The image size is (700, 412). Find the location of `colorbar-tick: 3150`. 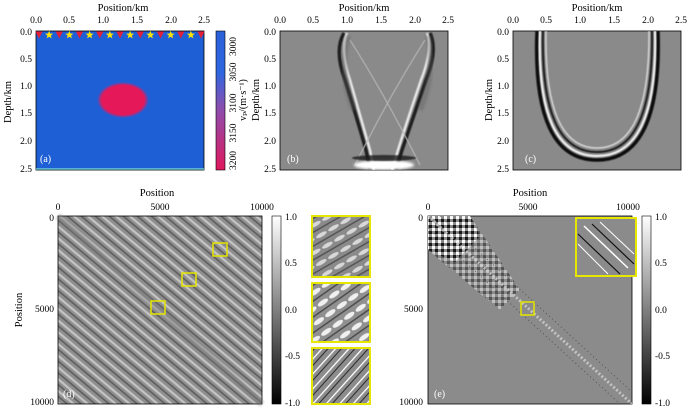

colorbar-tick: 3150 is located at coordinates (234, 132).